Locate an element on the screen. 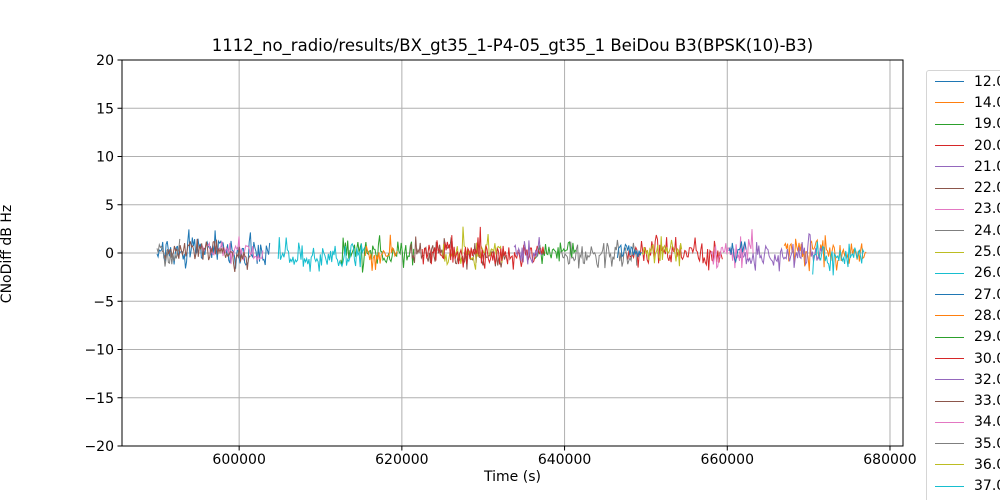 The image size is (1000, 500). y-tick-label: 15 is located at coordinates (105, 109).